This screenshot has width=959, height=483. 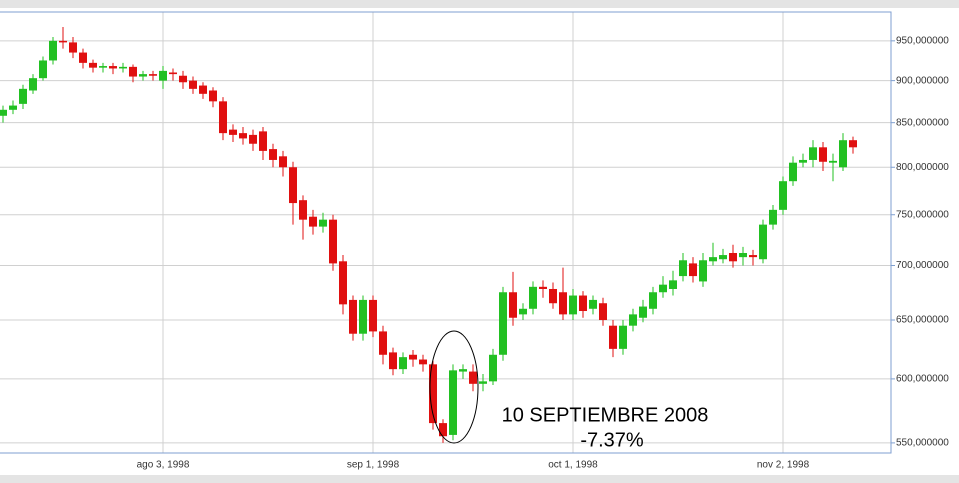 What do you see at coordinates (922, 265) in the screenshot?
I see `y-tick-label: 700,000000` at bounding box center [922, 265].